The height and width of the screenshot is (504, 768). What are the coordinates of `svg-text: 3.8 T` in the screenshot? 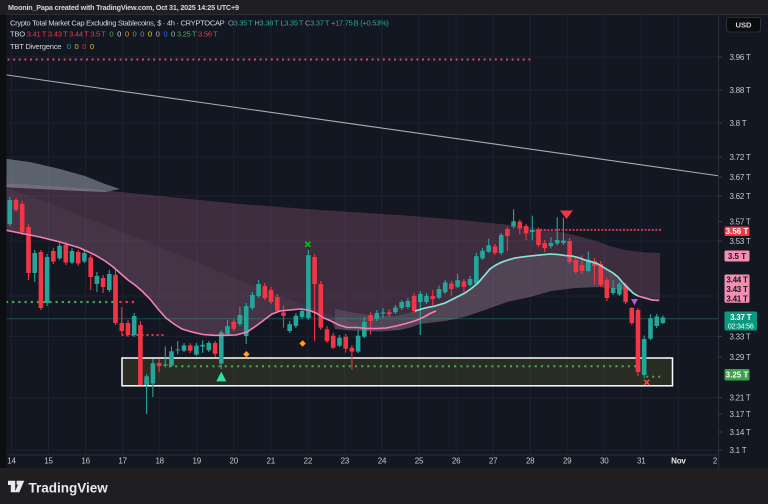 It's located at (738, 123).